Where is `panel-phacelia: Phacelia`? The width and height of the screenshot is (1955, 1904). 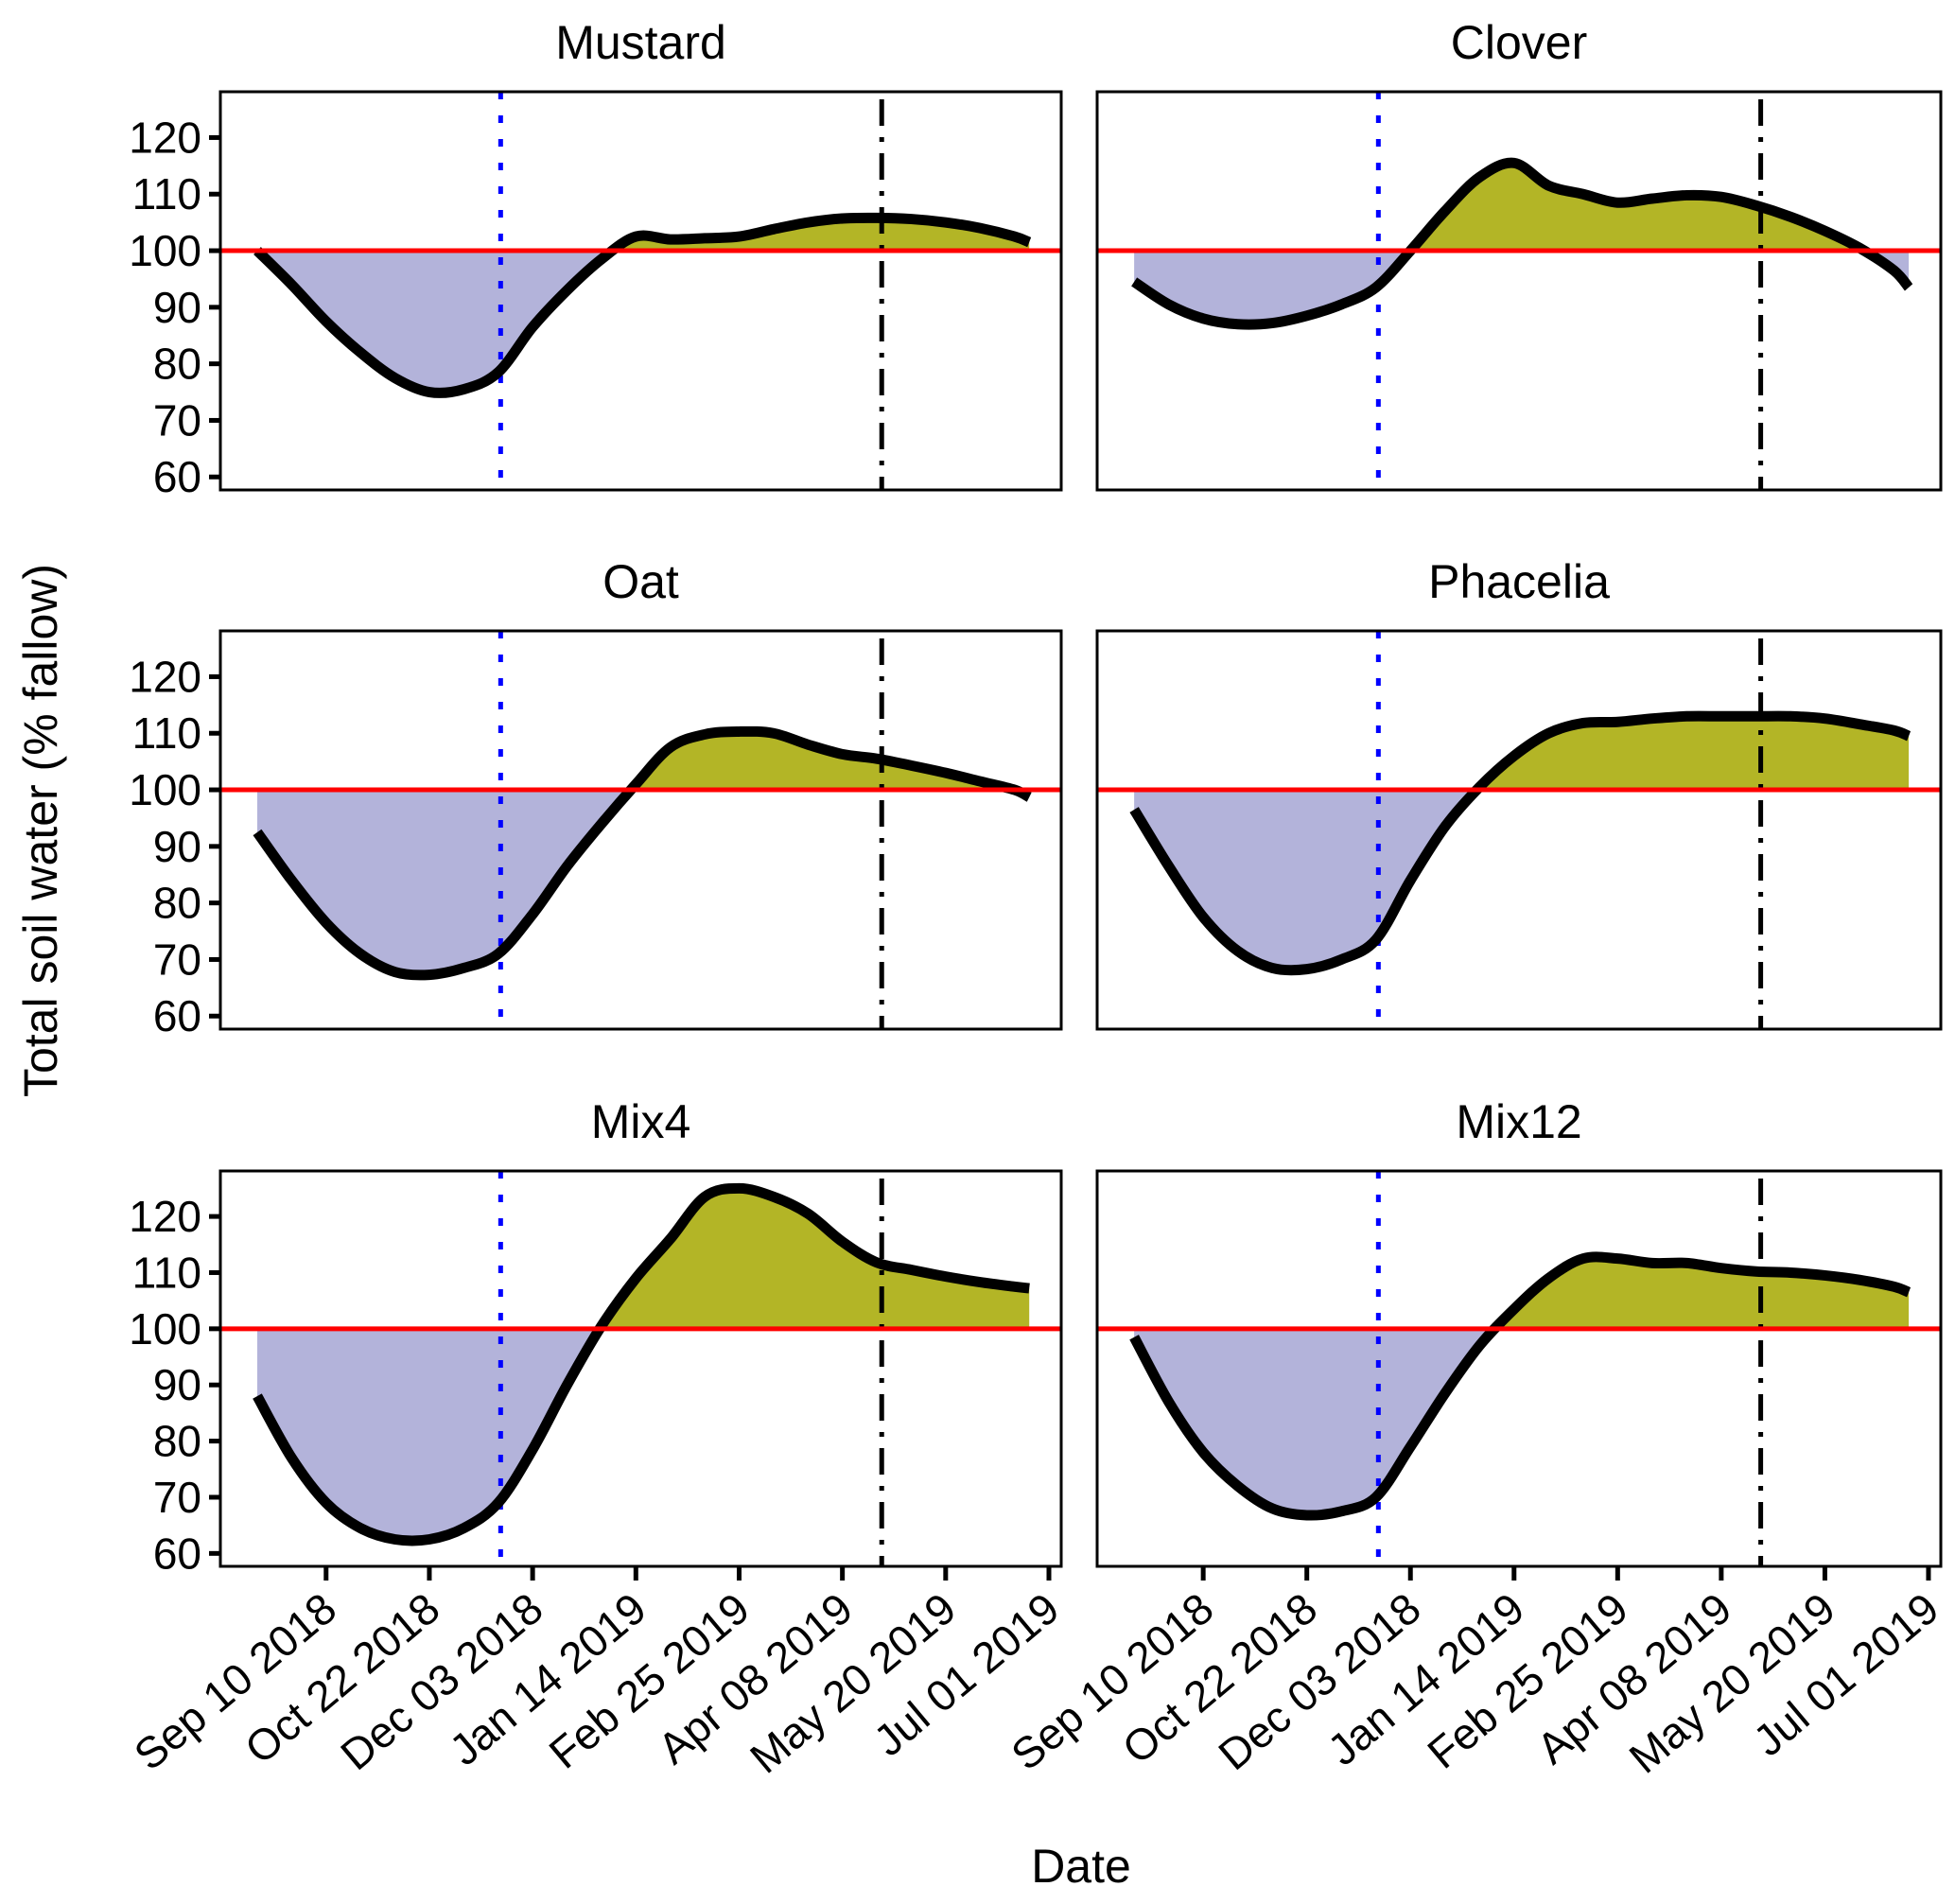
panel-phacelia: Phacelia is located at coordinates (1519, 793).